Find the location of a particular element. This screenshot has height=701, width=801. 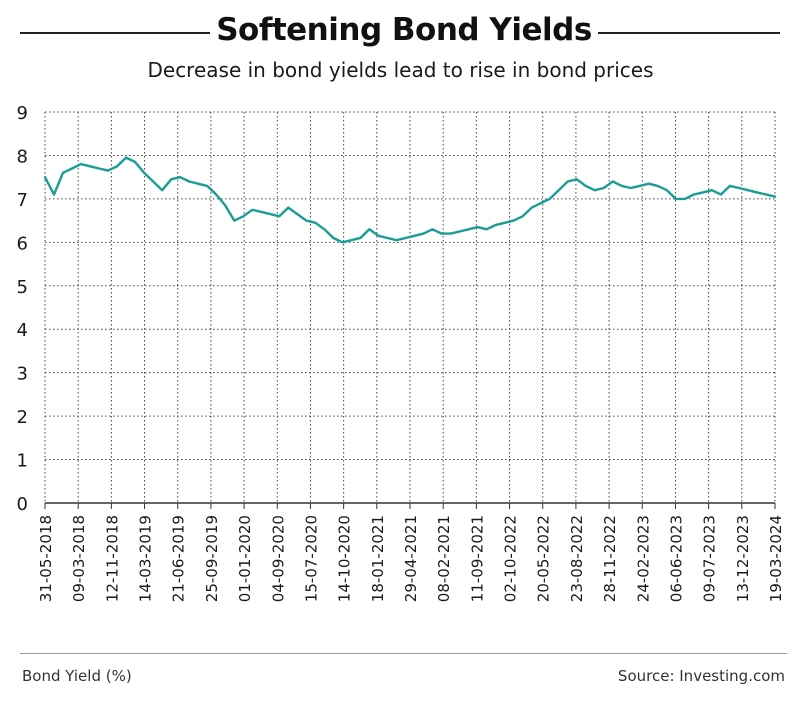

y-tick-label: 5 is located at coordinates (22, 287).